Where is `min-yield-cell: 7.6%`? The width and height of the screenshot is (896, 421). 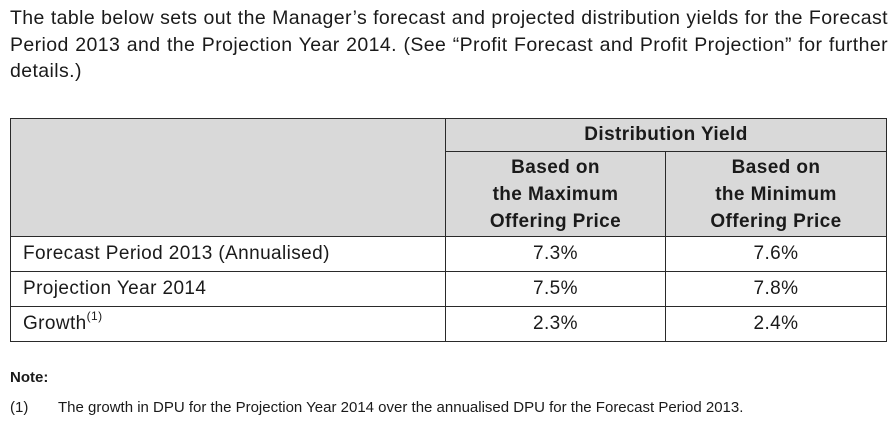 min-yield-cell: 7.6% is located at coordinates (776, 254).